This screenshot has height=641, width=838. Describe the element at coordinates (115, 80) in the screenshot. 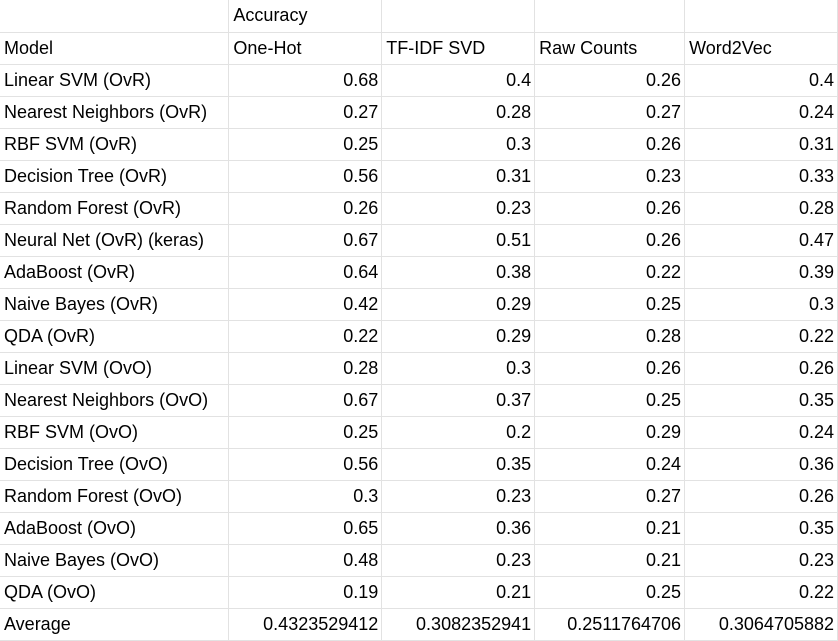

I see `model-name-cell: Linear SVM (OvR)` at that location.